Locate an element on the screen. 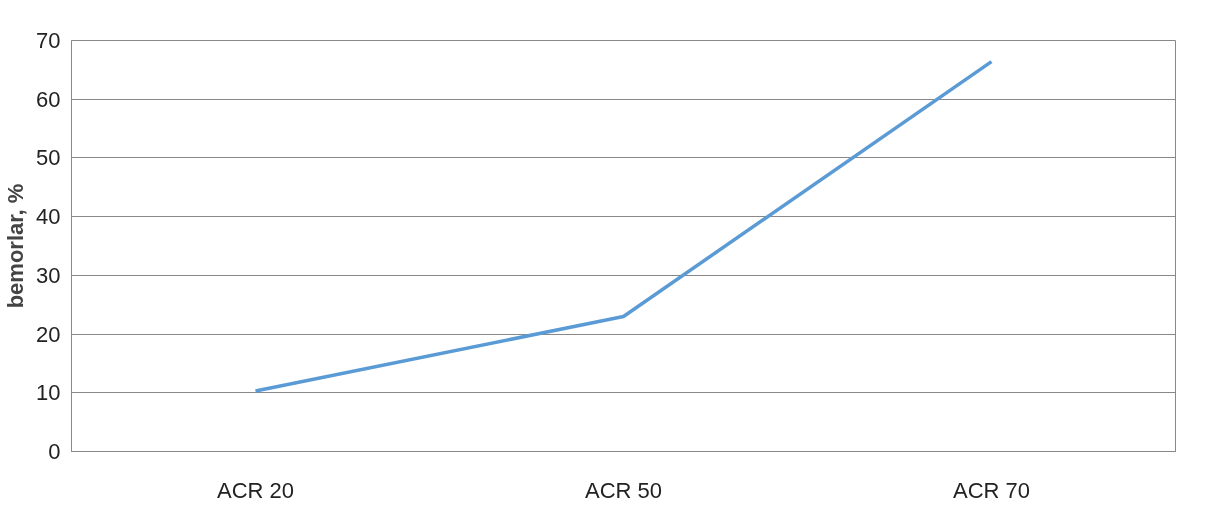 This screenshot has width=1206, height=511. y-axis-title: bemorlar, % is located at coordinates (16, 246).